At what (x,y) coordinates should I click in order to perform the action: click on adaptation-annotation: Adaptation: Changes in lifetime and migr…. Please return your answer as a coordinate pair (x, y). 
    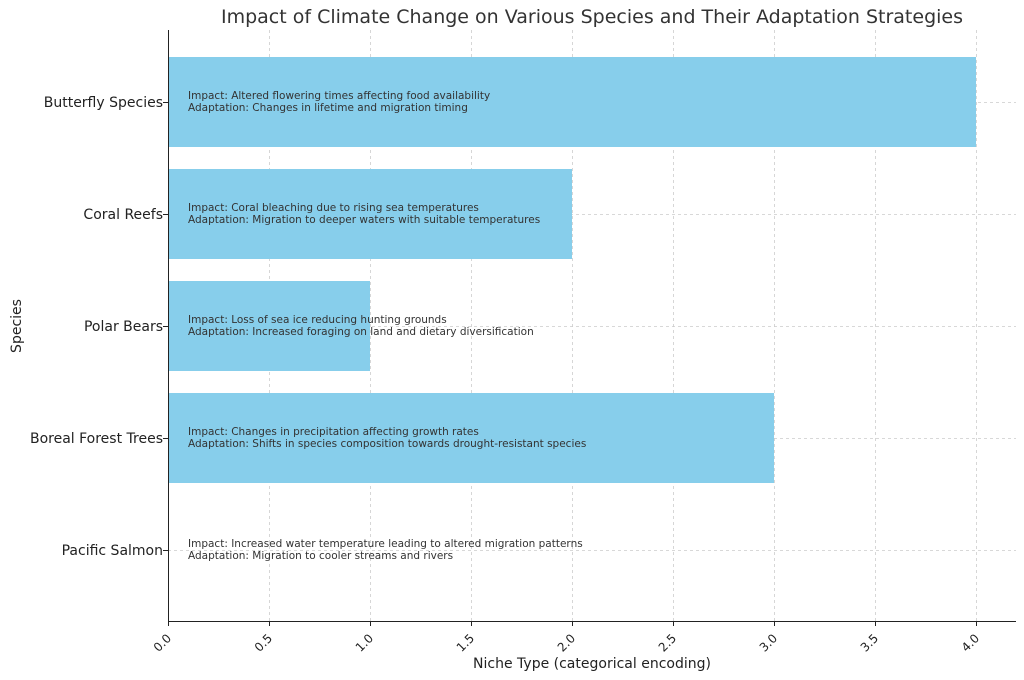
    Looking at the image, I should click on (328, 108).